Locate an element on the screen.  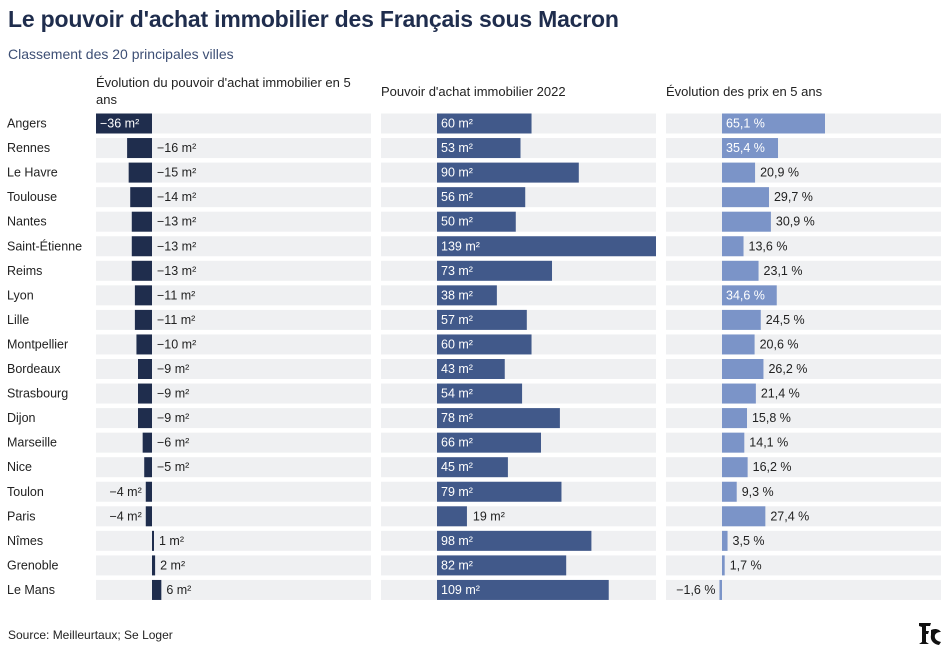
data-label-evolution-6: −13 m² is located at coordinates (176, 271).